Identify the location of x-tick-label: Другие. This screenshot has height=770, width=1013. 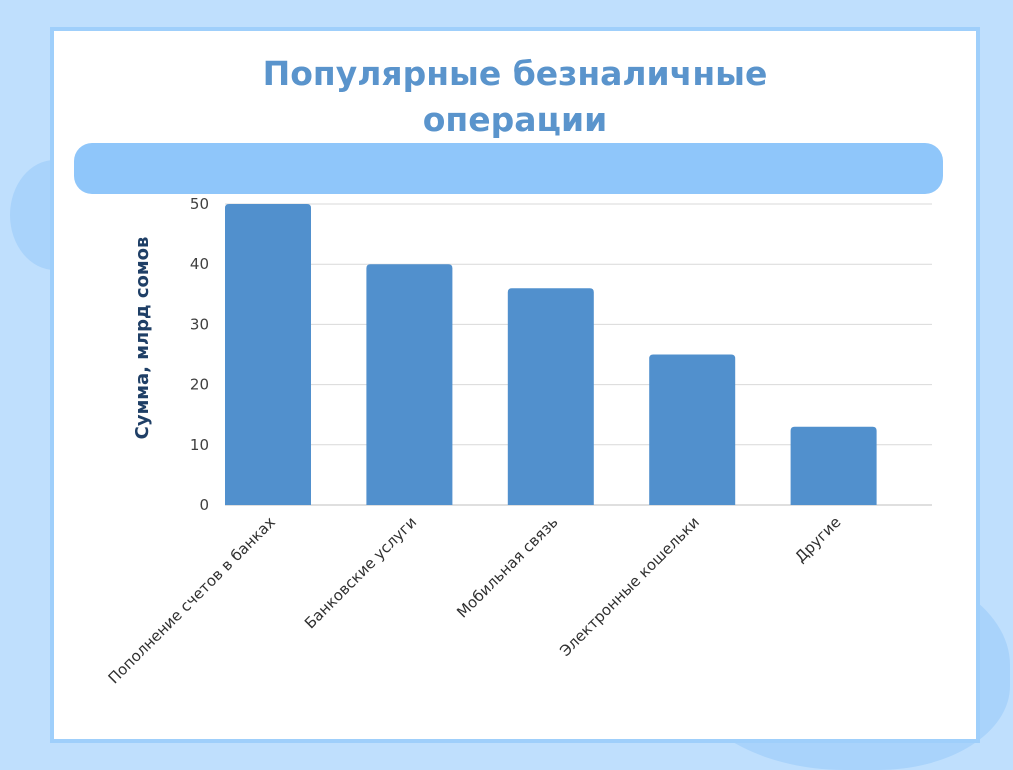
(817, 539).